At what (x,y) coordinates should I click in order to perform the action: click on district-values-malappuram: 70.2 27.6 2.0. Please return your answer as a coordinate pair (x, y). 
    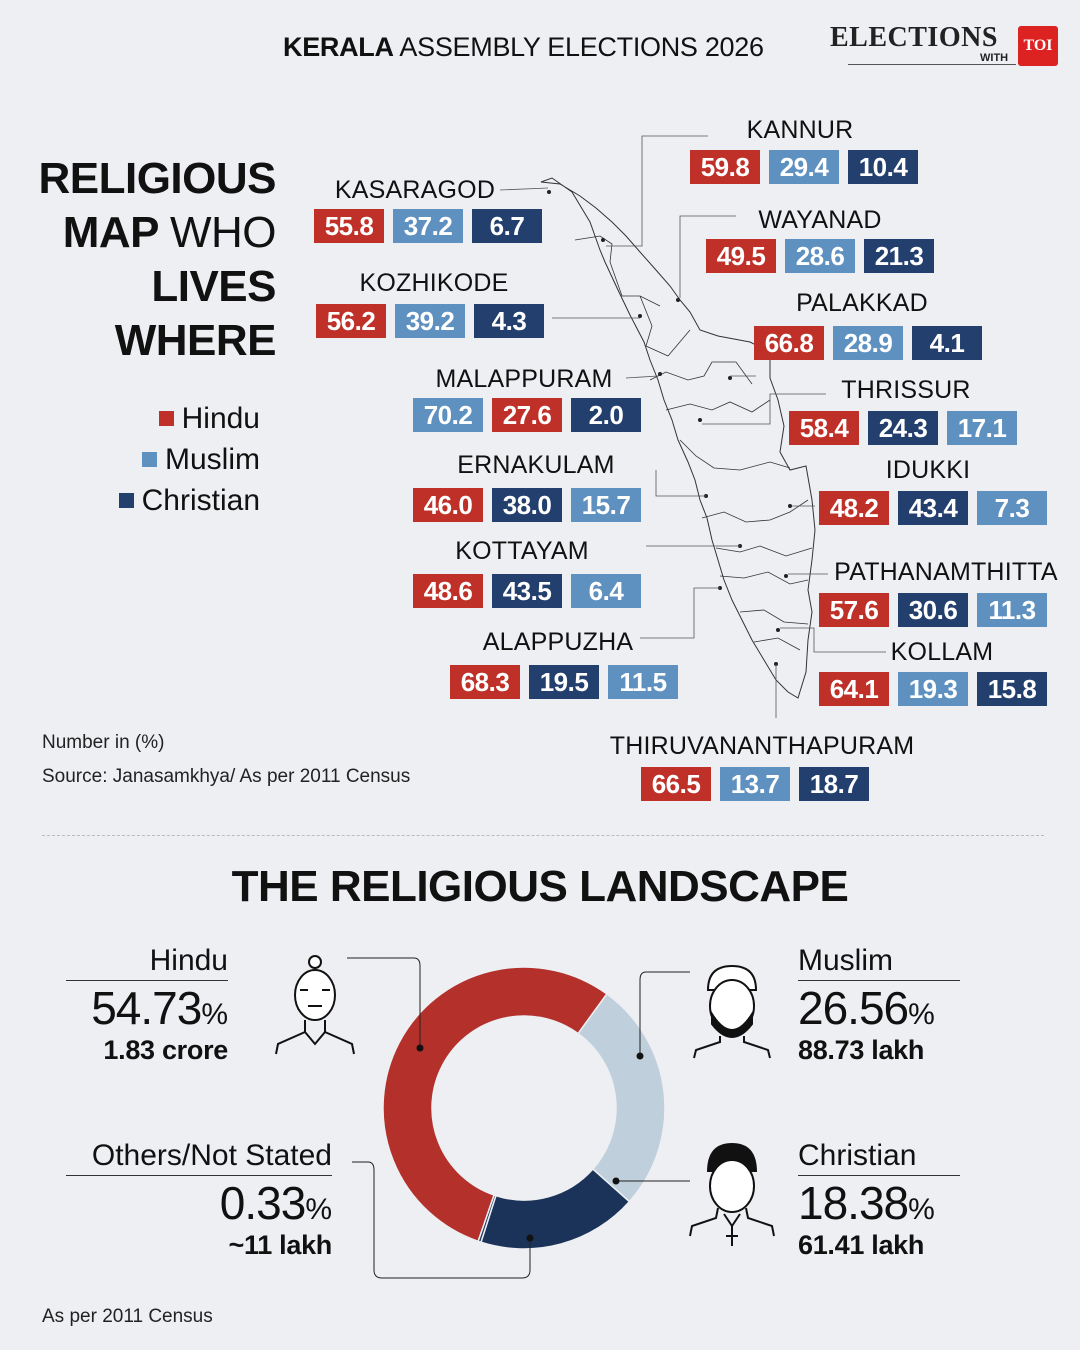
    Looking at the image, I should click on (527, 415).